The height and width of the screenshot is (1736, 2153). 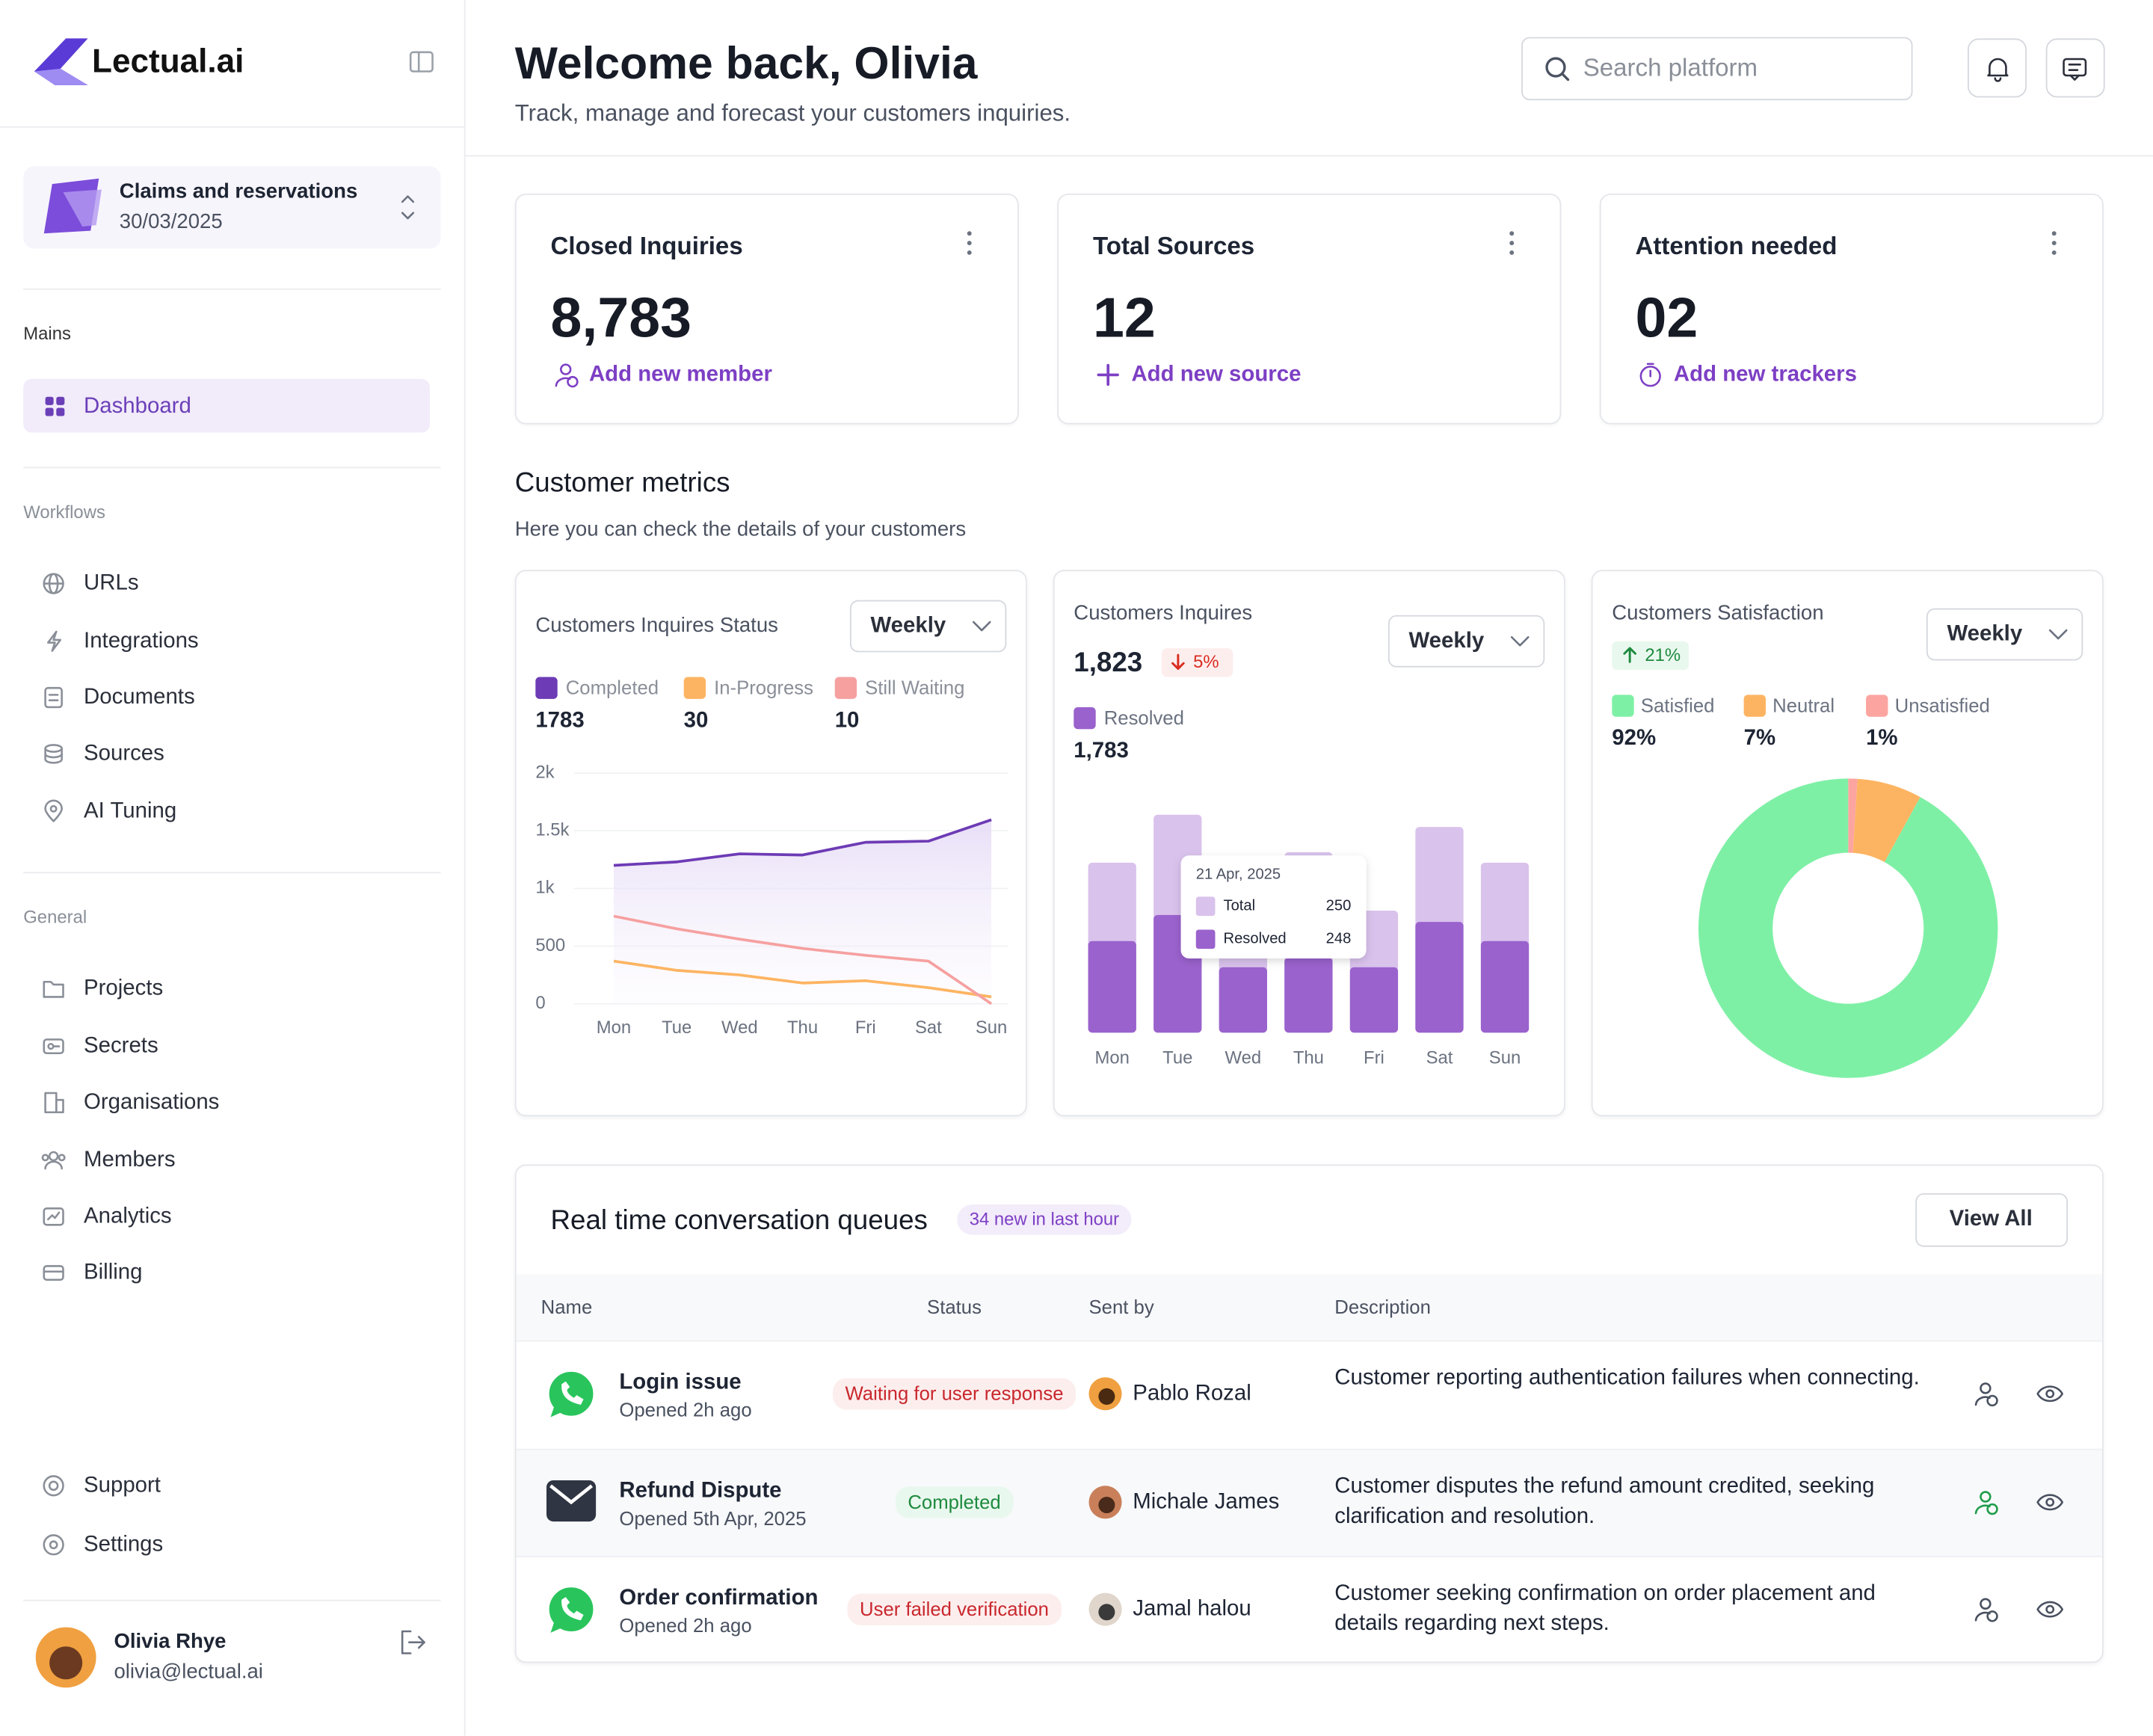 What do you see at coordinates (130, 1160) in the screenshot?
I see `nav-item: Members` at bounding box center [130, 1160].